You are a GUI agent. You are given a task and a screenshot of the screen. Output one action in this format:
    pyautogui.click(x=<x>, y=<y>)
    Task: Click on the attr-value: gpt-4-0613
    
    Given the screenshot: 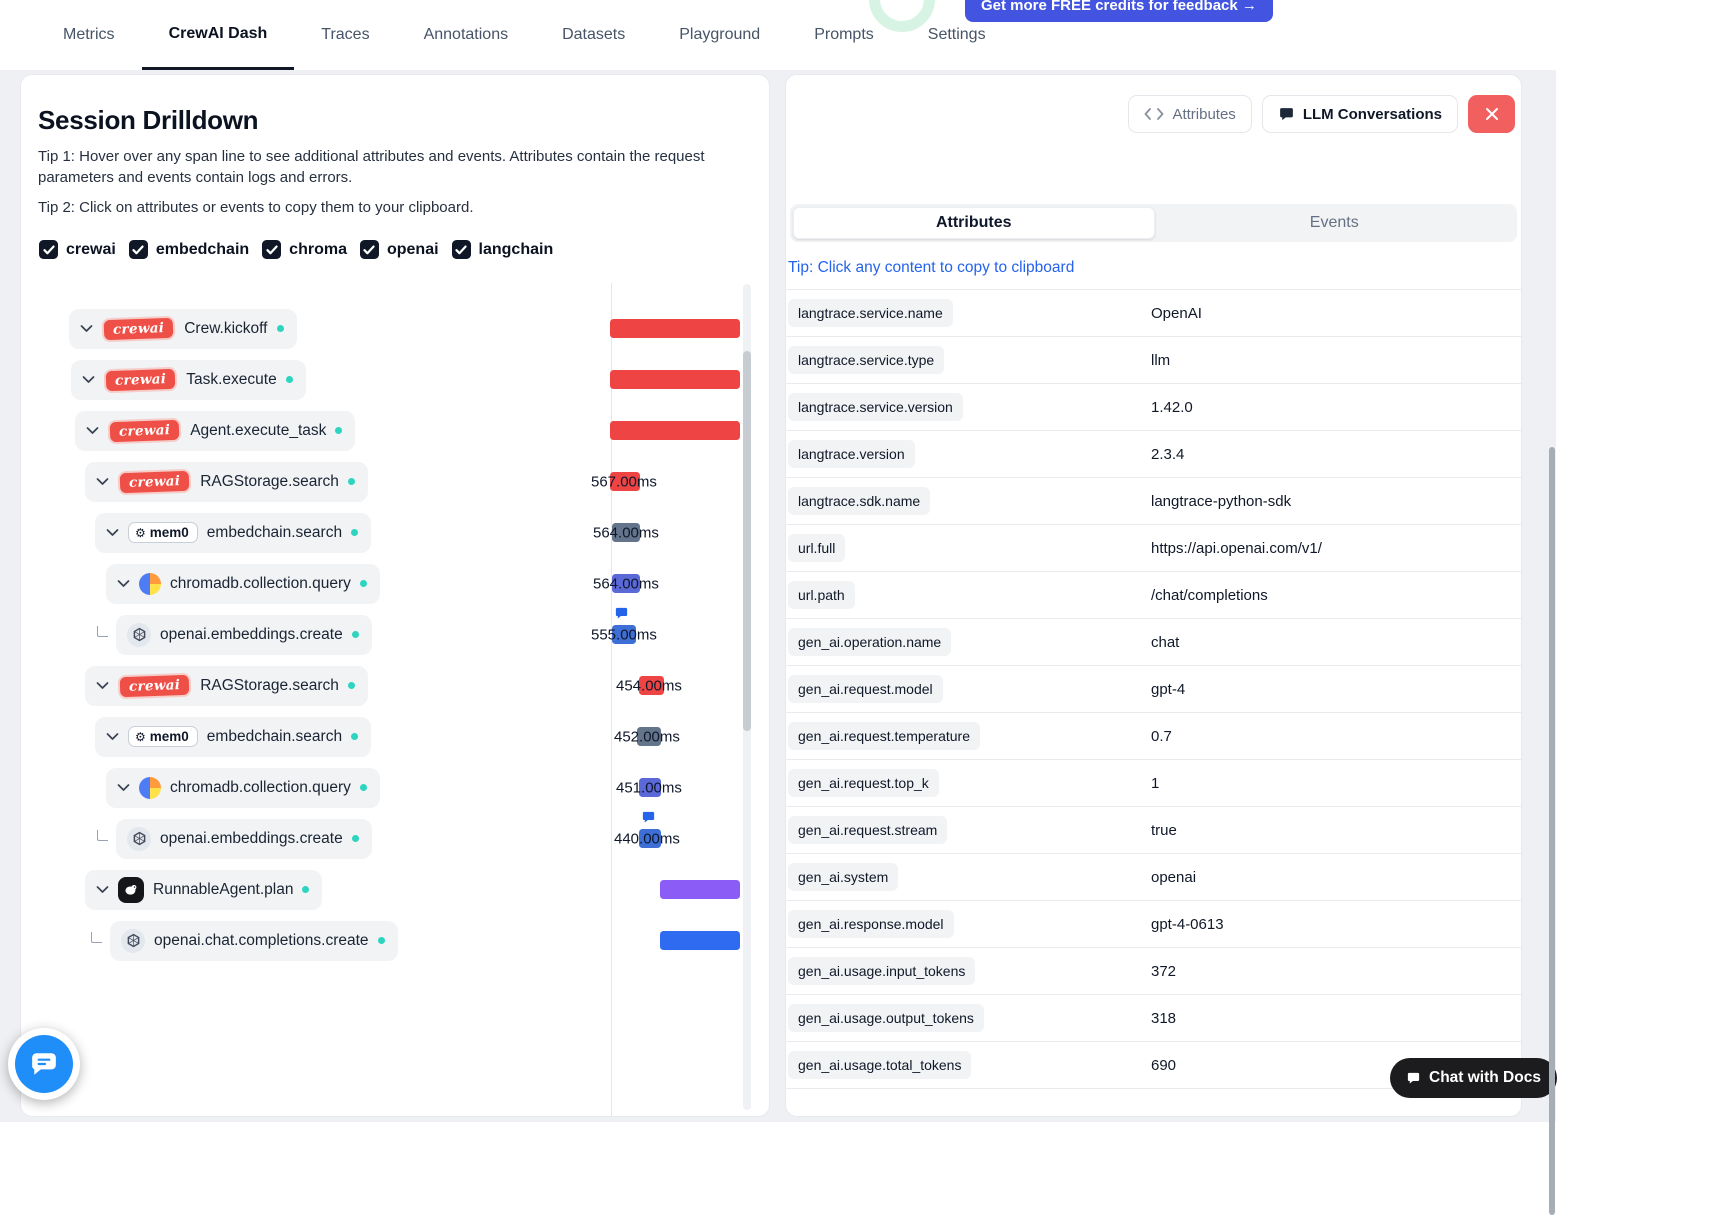 What is the action you would take?
    pyautogui.click(x=1187, y=924)
    